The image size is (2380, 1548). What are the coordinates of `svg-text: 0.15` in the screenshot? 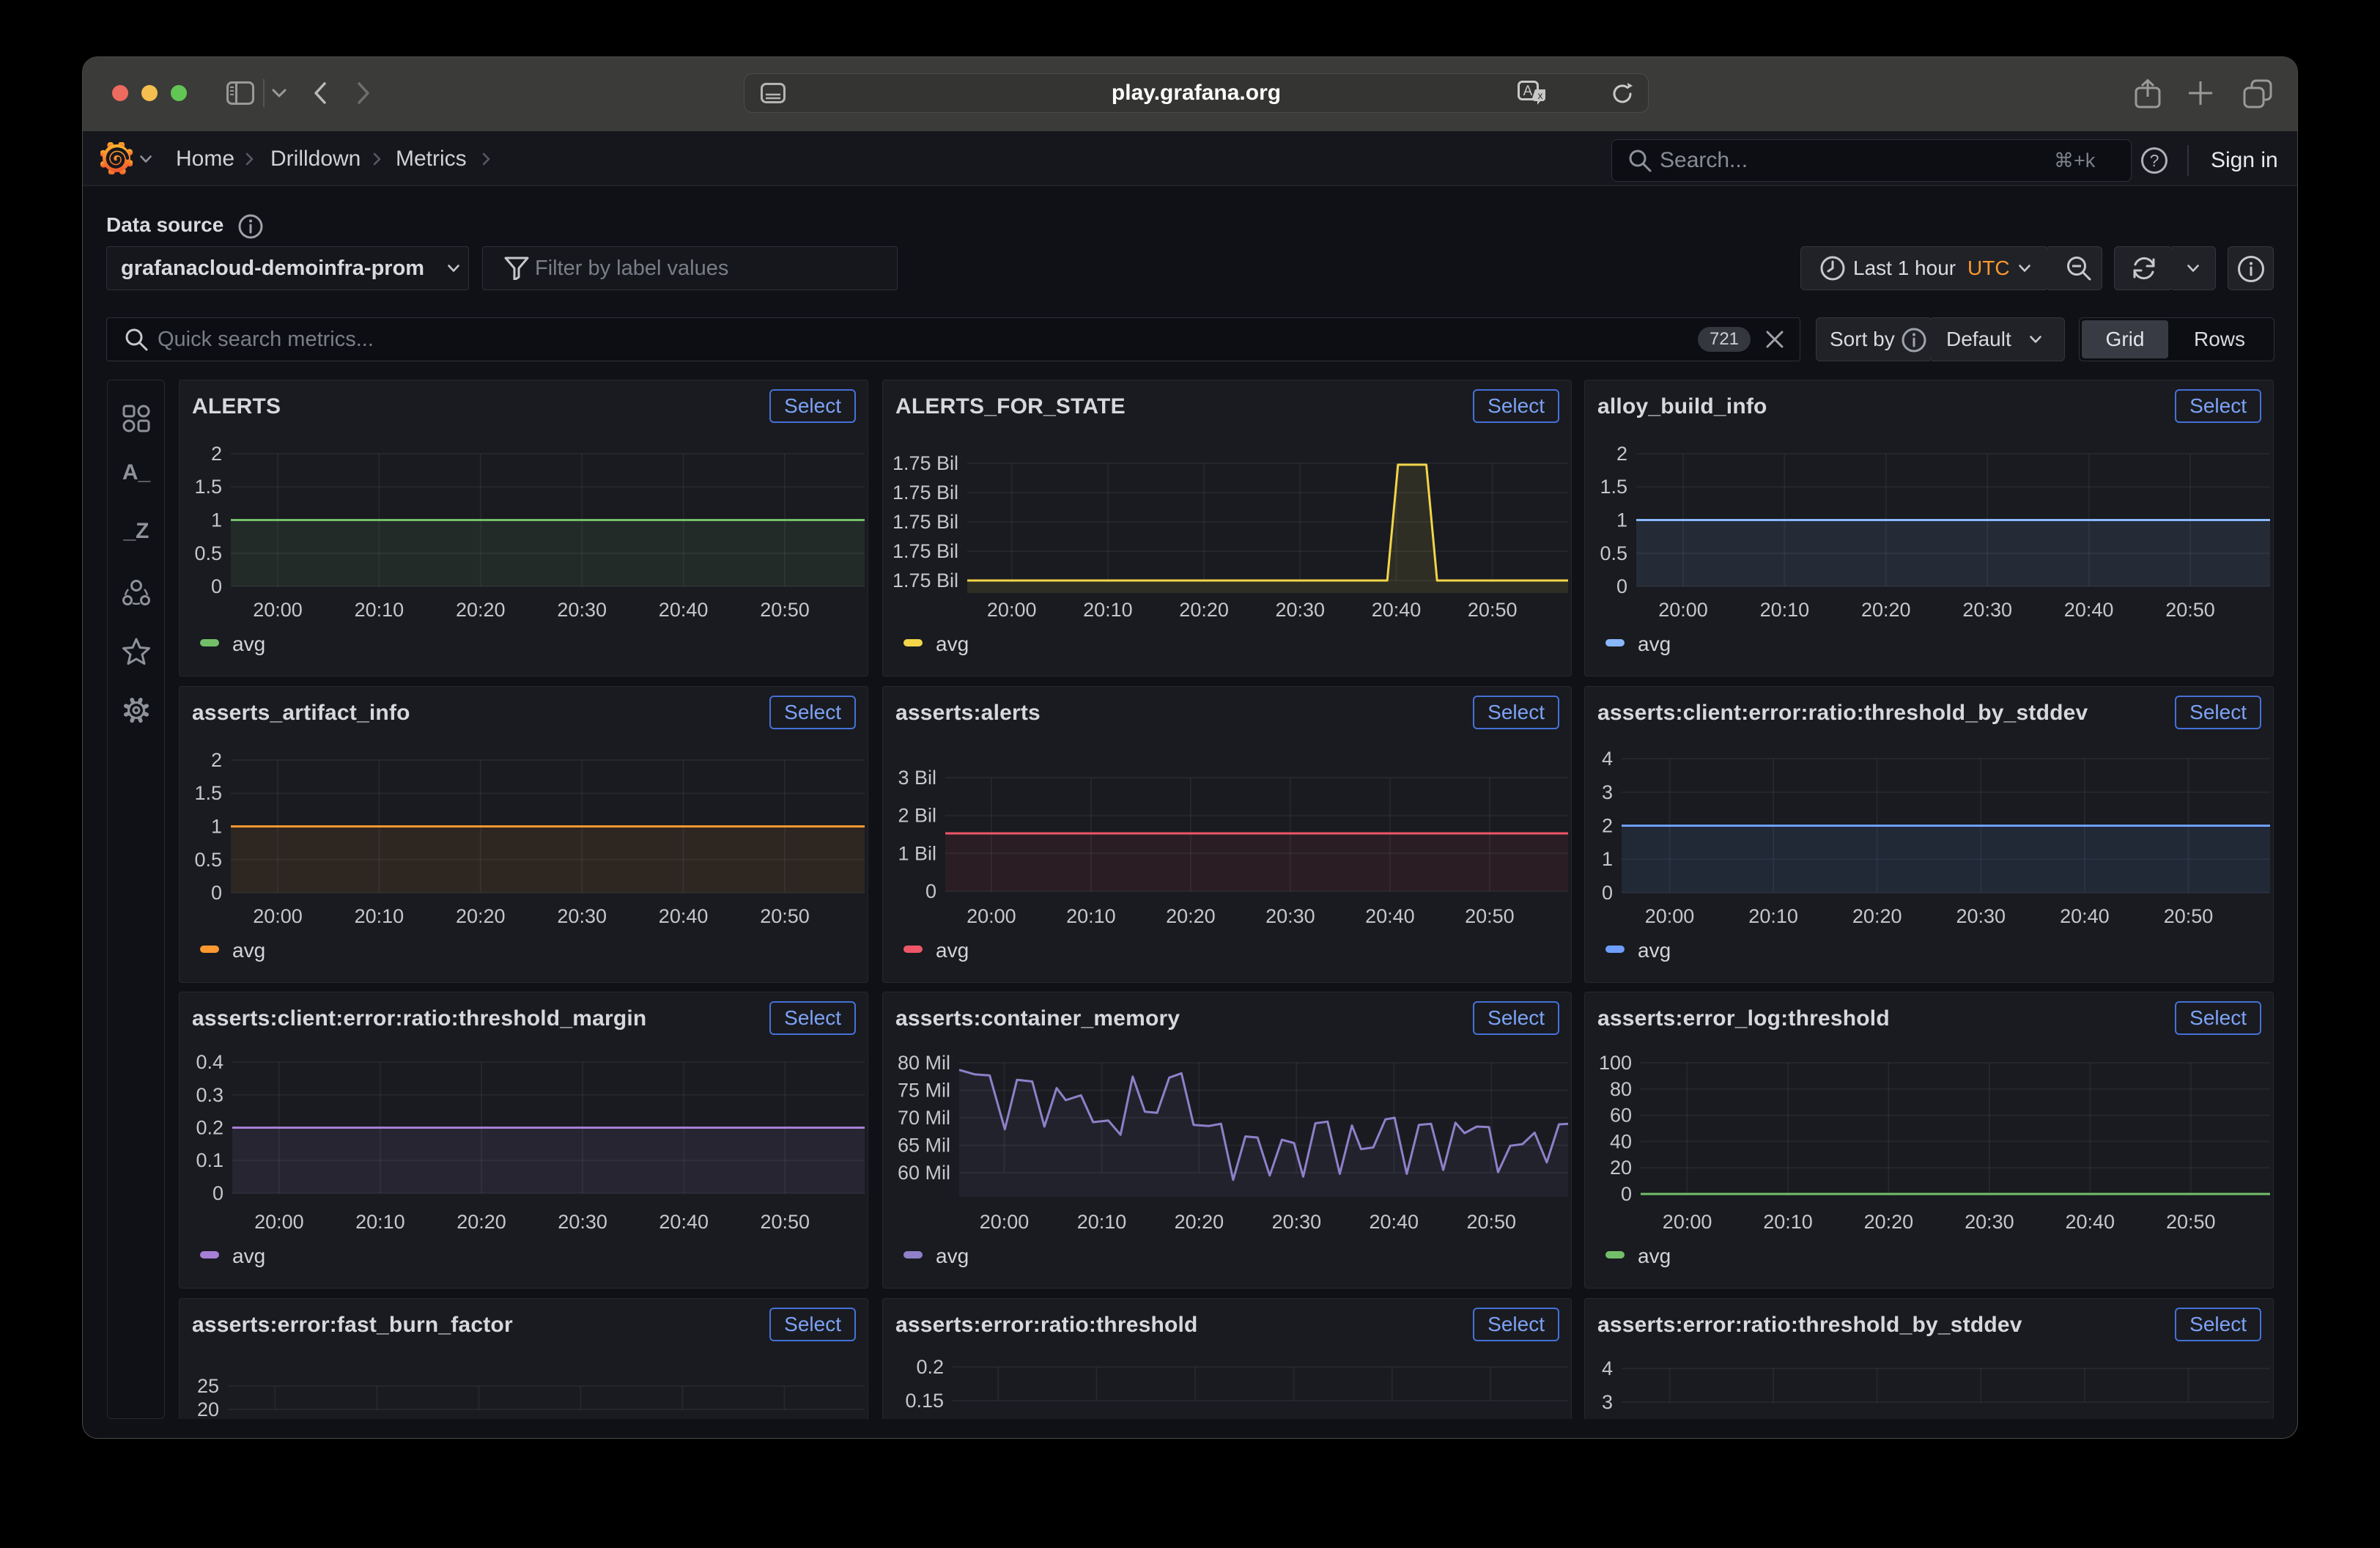 It's located at (924, 1401).